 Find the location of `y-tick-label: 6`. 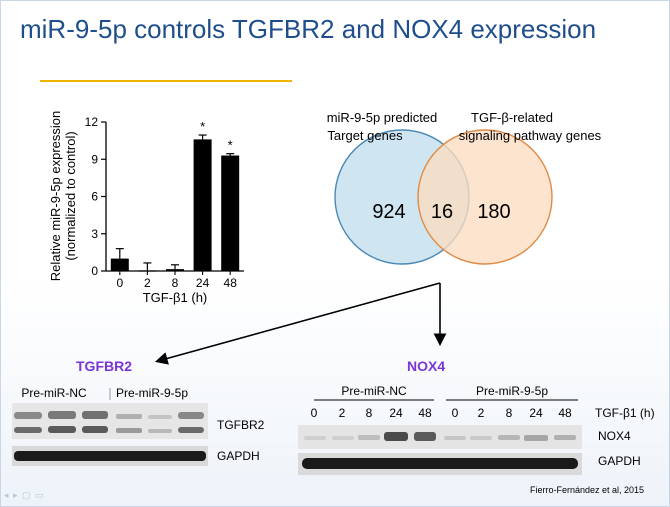

y-tick-label: 6 is located at coordinates (94, 197).